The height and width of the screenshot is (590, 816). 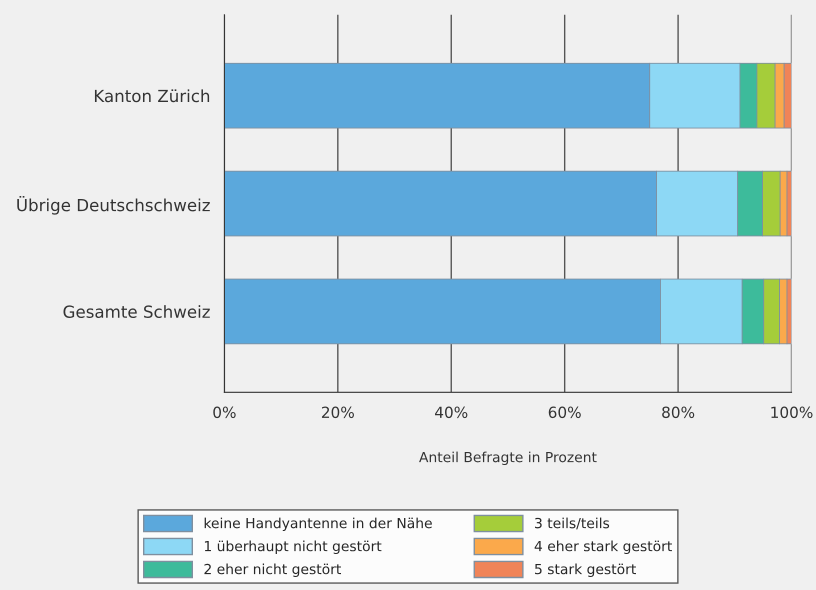 I want to click on x-tick-label: 60%, so click(x=564, y=412).